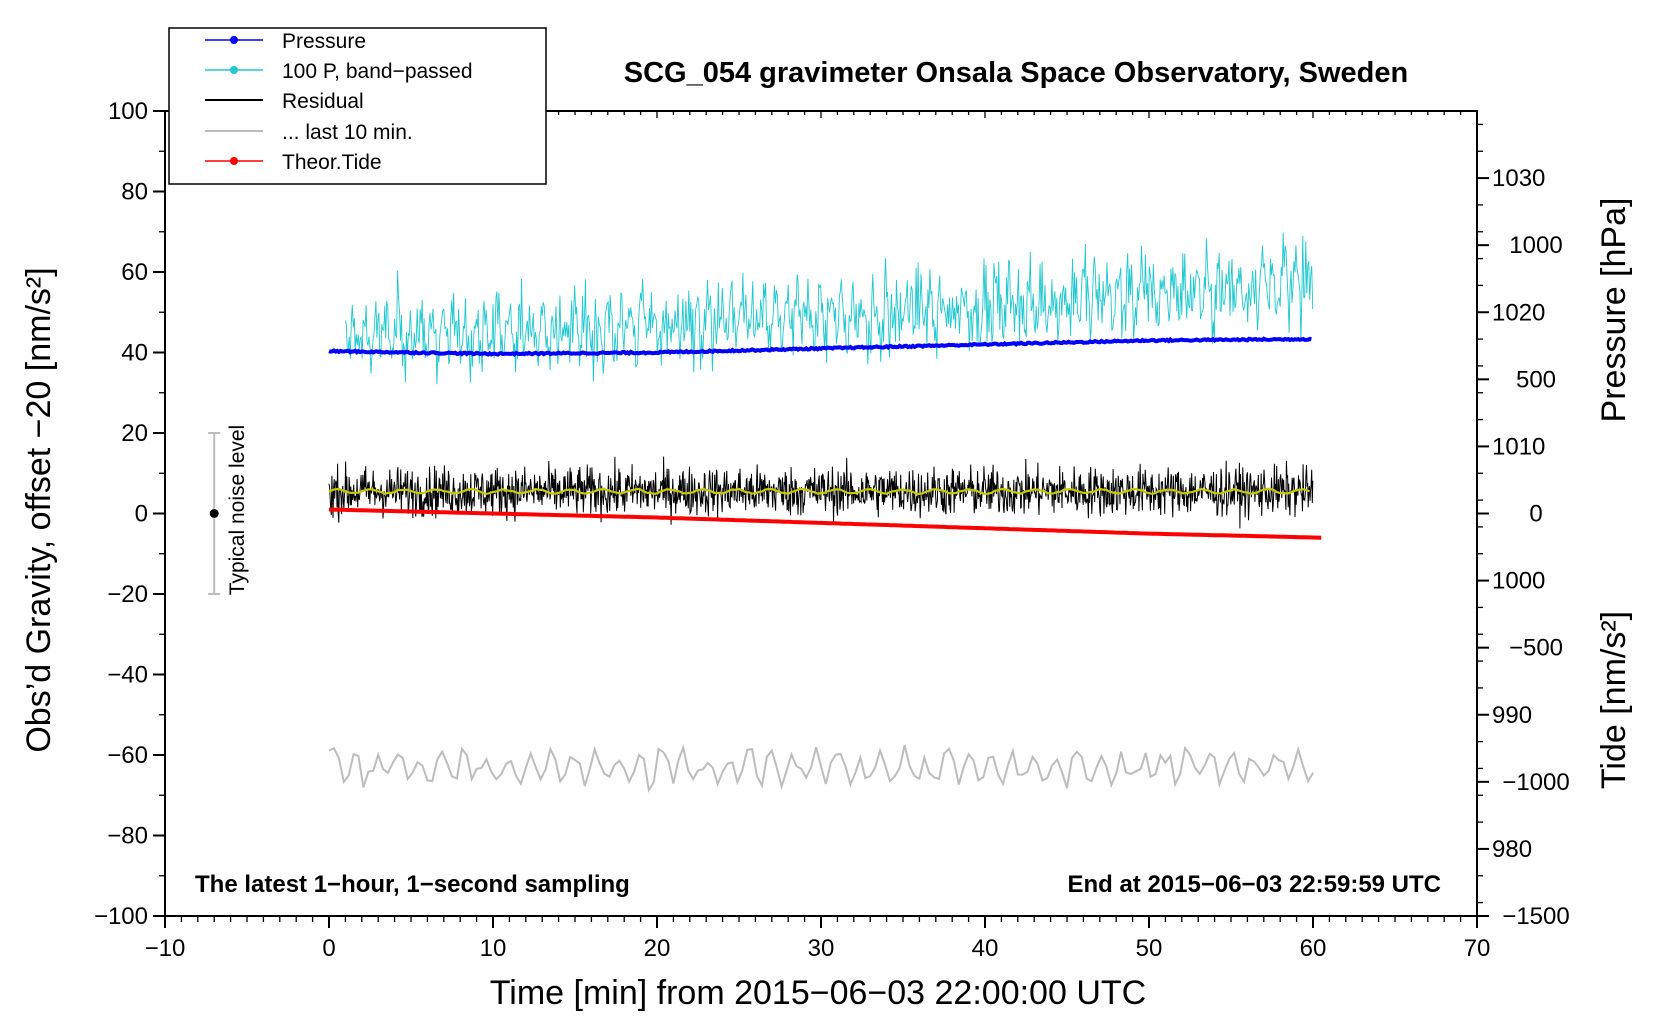 The image size is (1660, 1020). I want to click on legend-label-pressure: Pressure, so click(324, 41).